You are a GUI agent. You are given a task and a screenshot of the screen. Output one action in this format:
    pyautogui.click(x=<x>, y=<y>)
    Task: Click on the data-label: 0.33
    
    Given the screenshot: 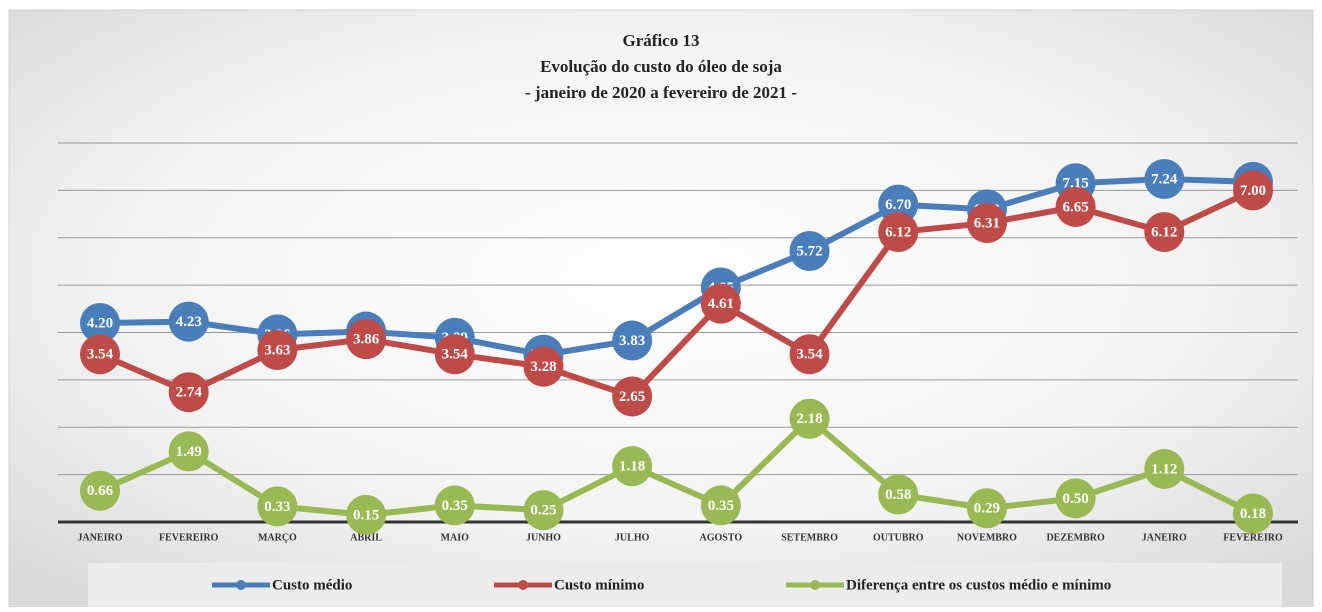 What is the action you would take?
    pyautogui.click(x=277, y=507)
    